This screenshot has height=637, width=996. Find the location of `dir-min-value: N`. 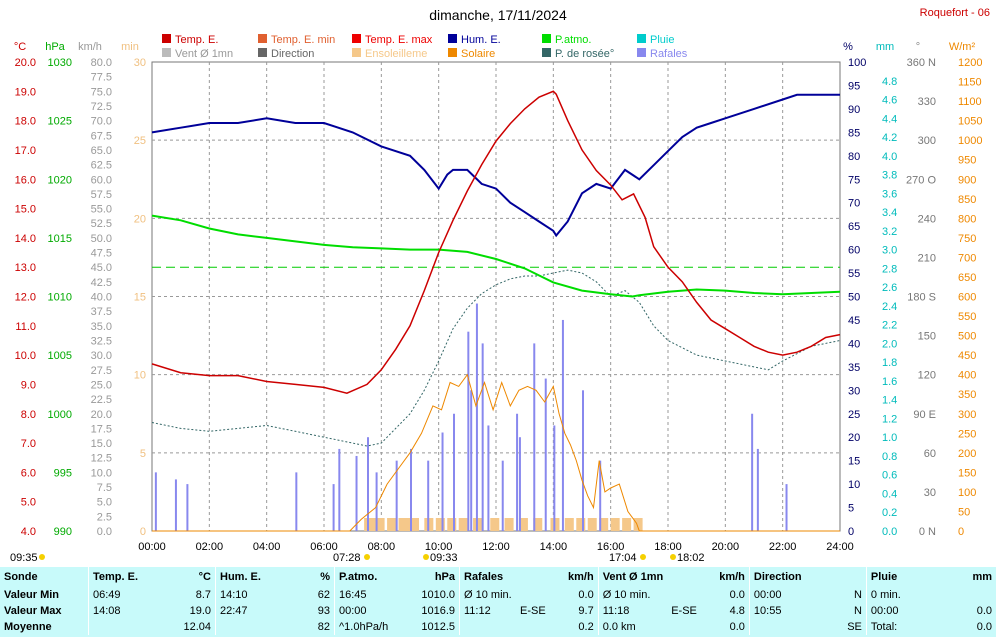

dir-min-value: N is located at coordinates (857, 595).